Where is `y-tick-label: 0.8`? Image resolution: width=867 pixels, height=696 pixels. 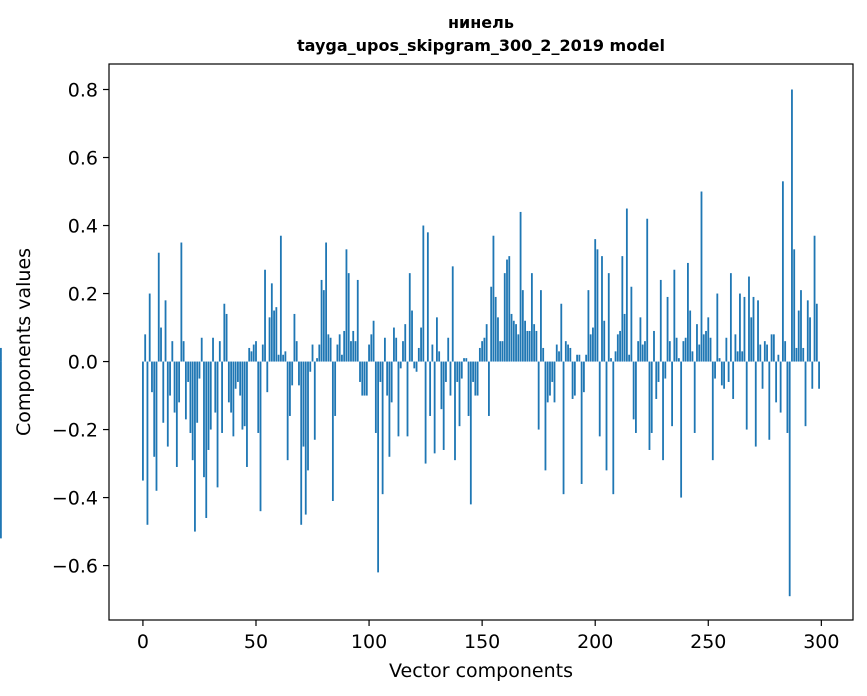 y-tick-label: 0.8 is located at coordinates (83, 91).